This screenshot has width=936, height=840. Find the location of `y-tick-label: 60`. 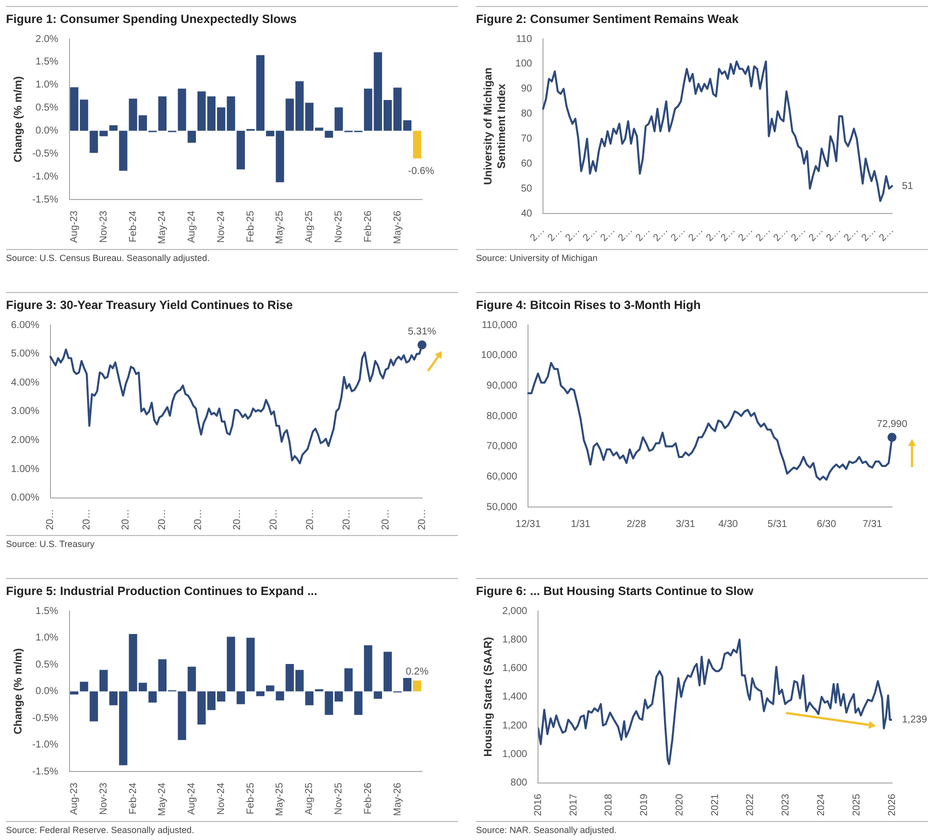

y-tick-label: 60 is located at coordinates (526, 164).